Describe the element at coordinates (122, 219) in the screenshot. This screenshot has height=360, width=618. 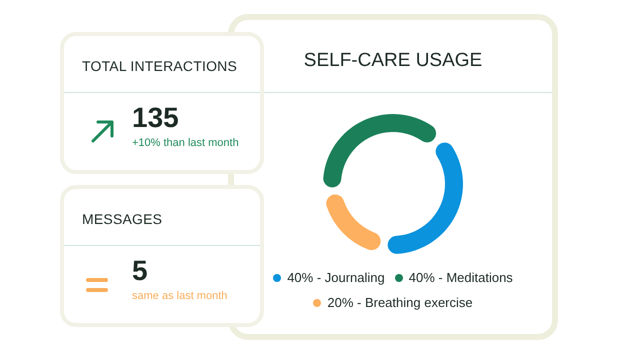
I see `text: MESSAGES` at that location.